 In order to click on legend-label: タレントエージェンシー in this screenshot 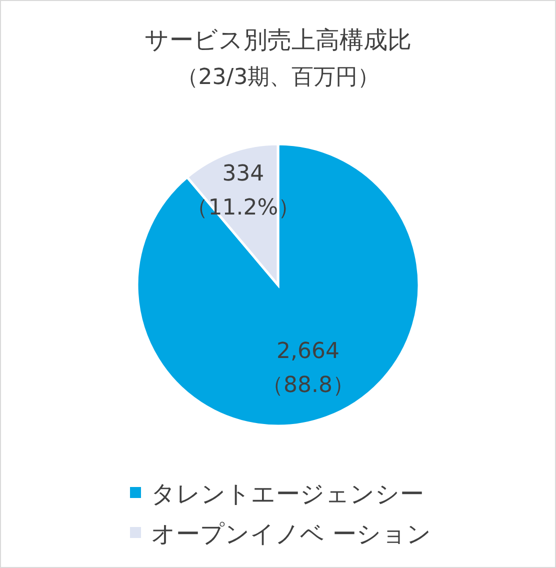, I will do `click(287, 494)`.